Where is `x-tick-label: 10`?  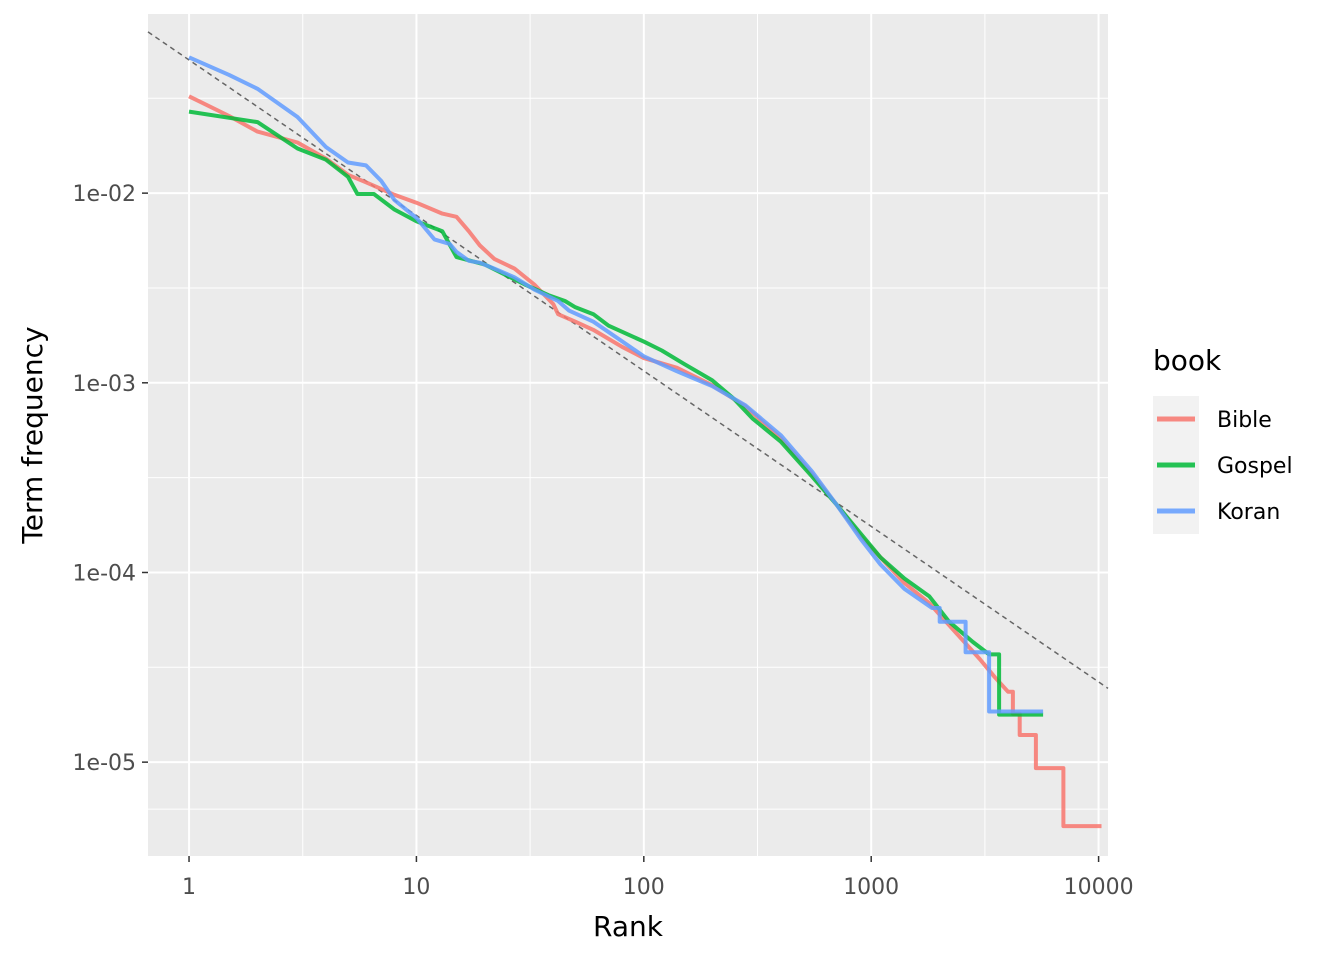
x-tick-label: 10 is located at coordinates (416, 887).